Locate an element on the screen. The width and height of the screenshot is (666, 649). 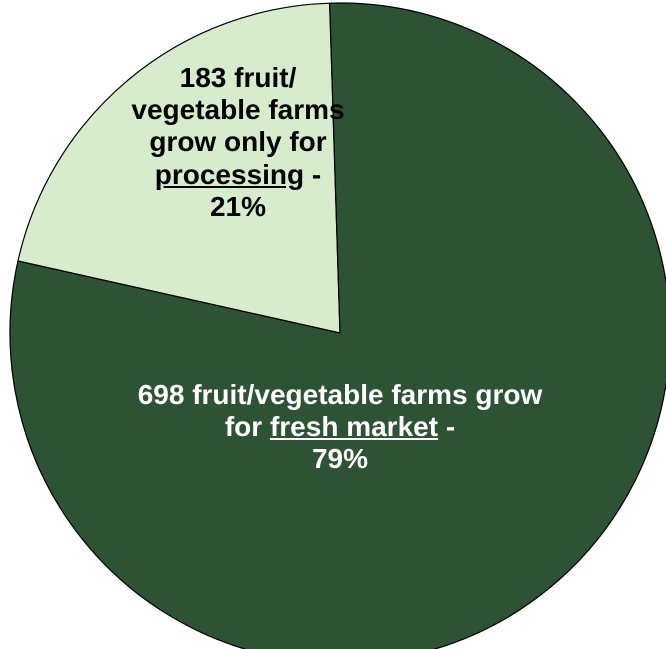
fresh-label-dash: - is located at coordinates (450, 427).